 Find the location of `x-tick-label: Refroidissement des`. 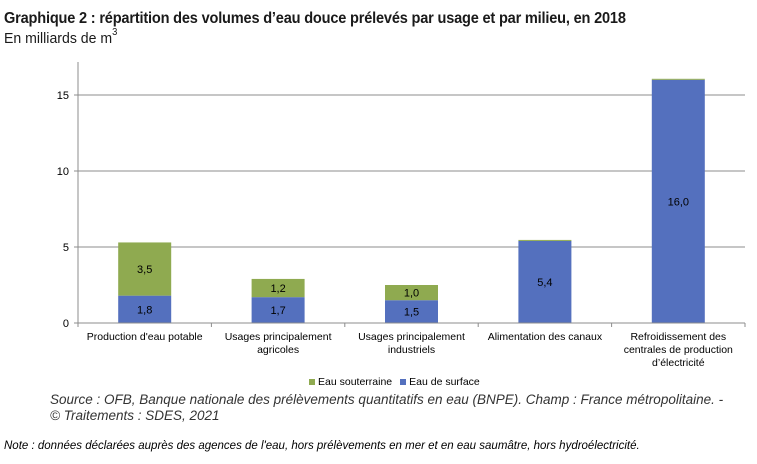

x-tick-label: Refroidissement des is located at coordinates (678, 337).